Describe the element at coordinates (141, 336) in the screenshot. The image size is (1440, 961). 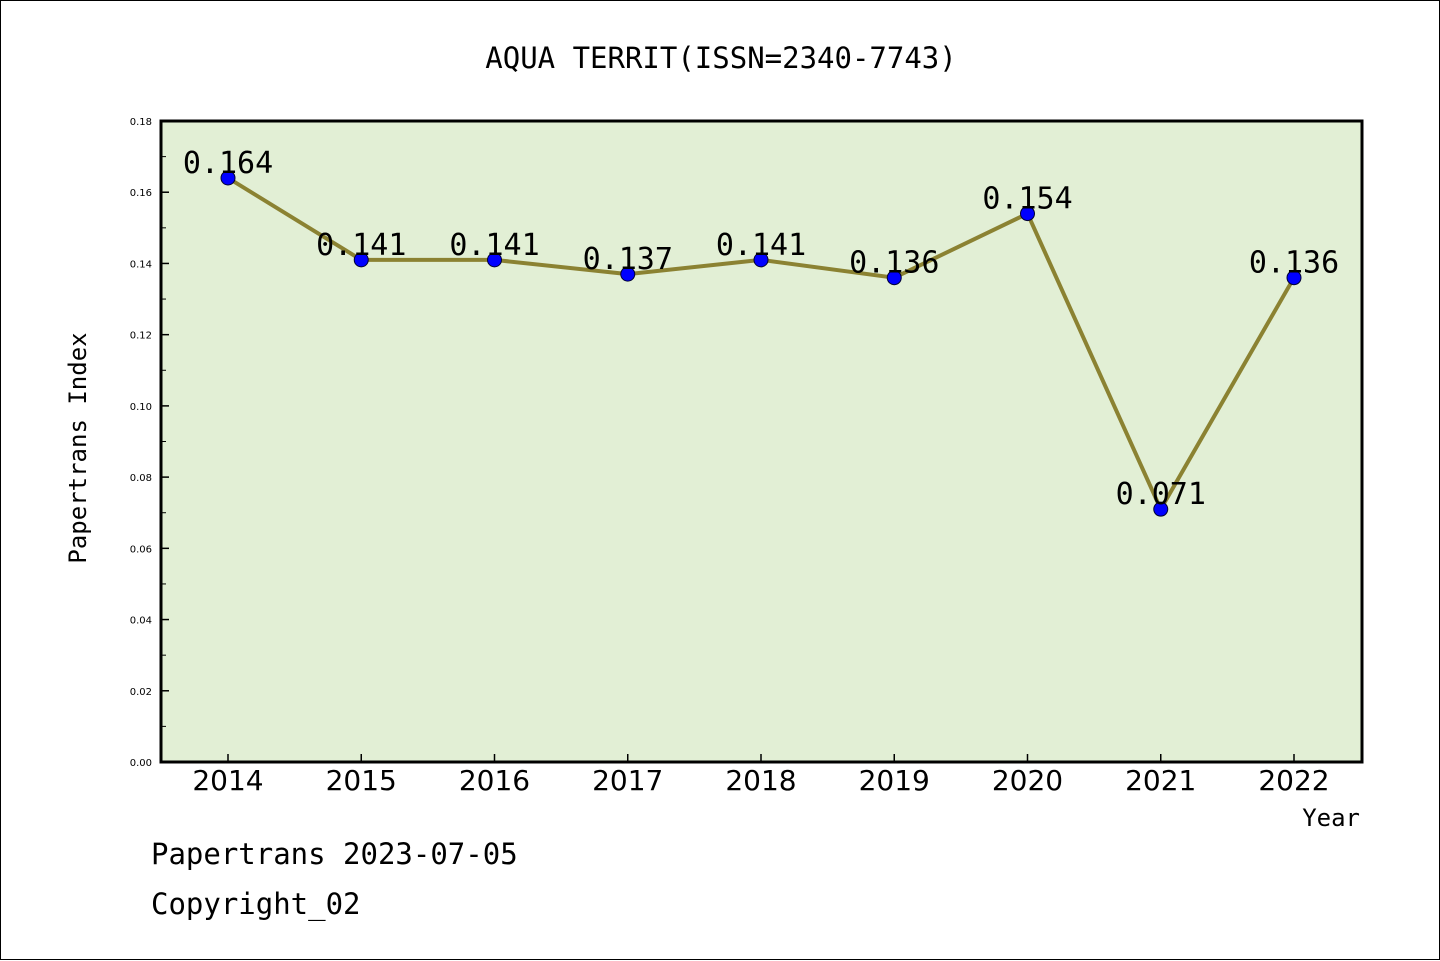
I see `y-tick-label: 0.12` at that location.